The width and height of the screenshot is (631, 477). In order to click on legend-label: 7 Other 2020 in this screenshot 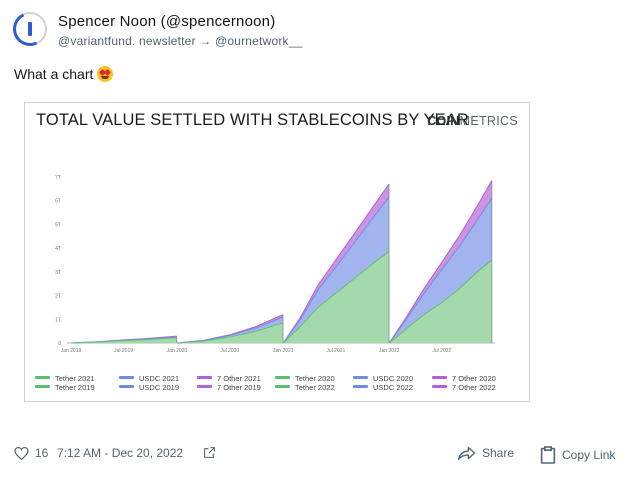, I will do `click(474, 378)`.